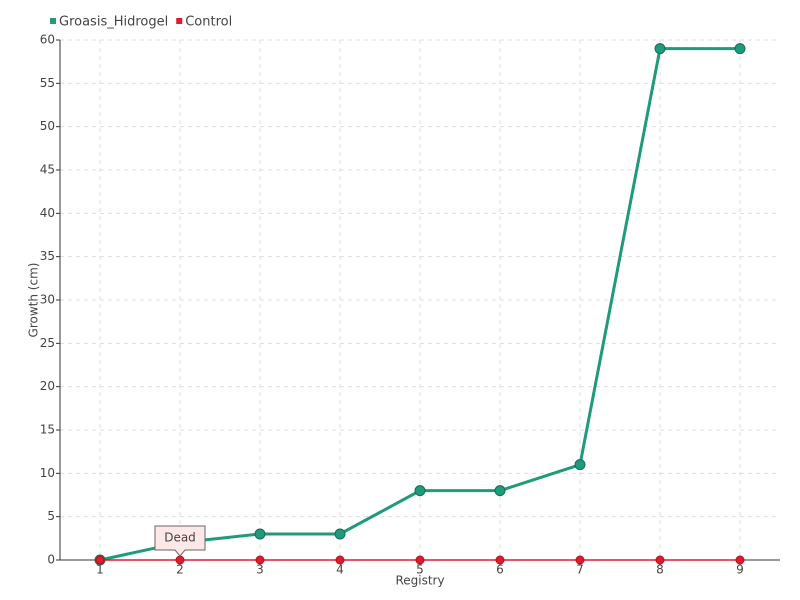 The width and height of the screenshot is (800, 600). I want to click on x-tick-label: 9, so click(740, 570).